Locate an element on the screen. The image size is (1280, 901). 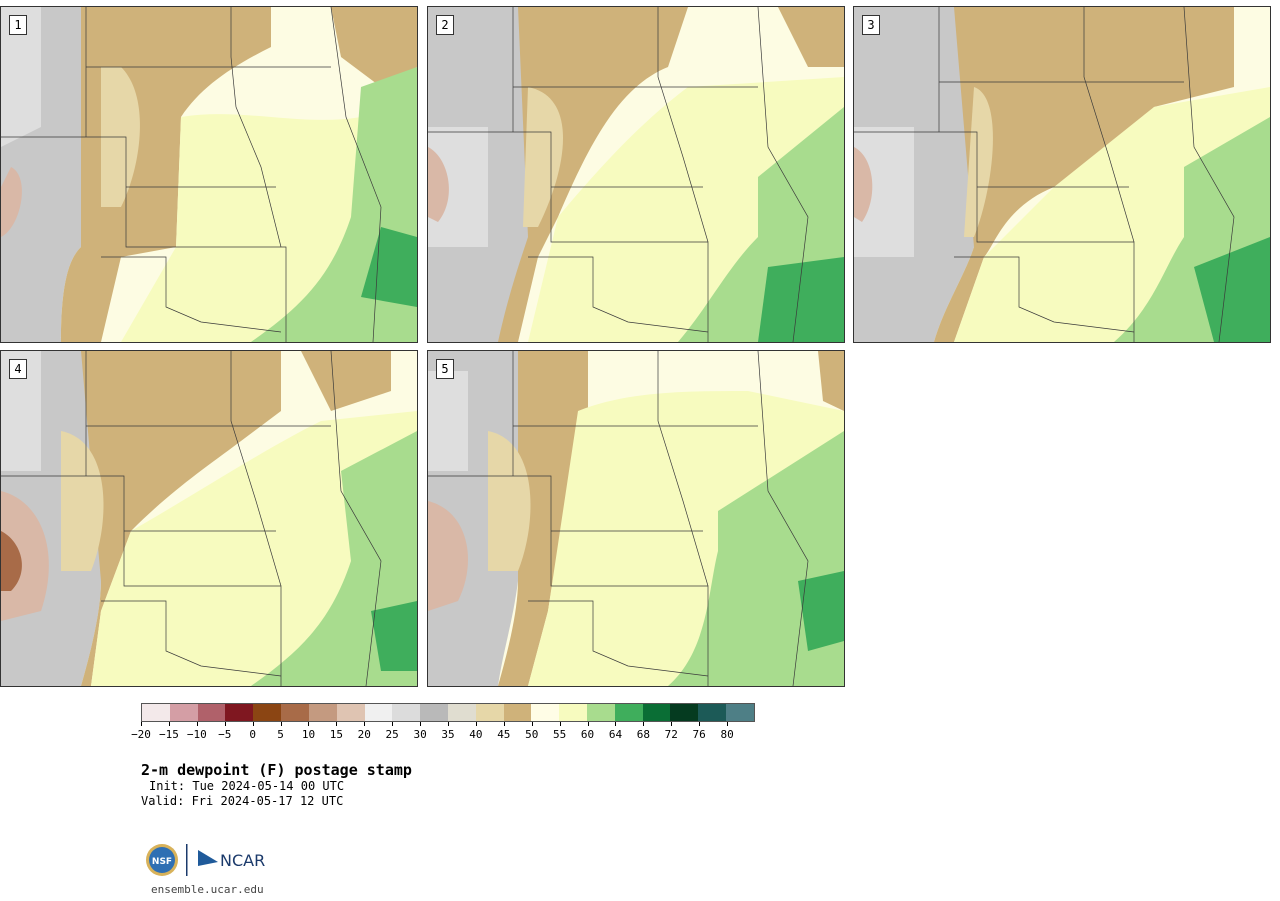
colorbar-tick-label: 72 is located at coordinates (671, 734).